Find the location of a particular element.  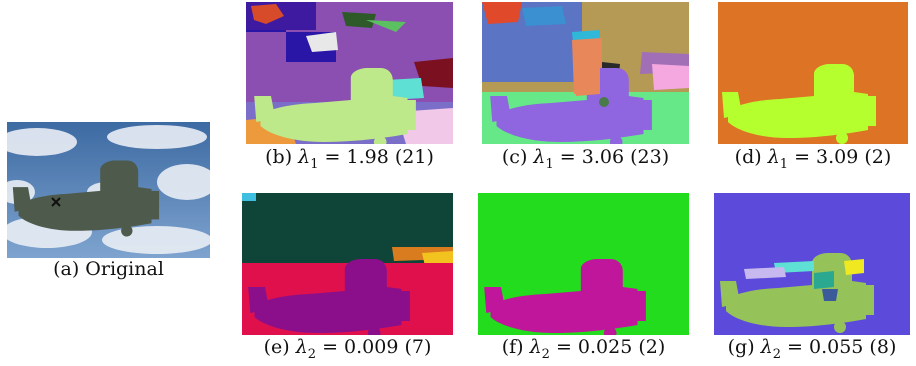

caption-e: (e) λ2 = 0.009 (7) is located at coordinates (347, 349).